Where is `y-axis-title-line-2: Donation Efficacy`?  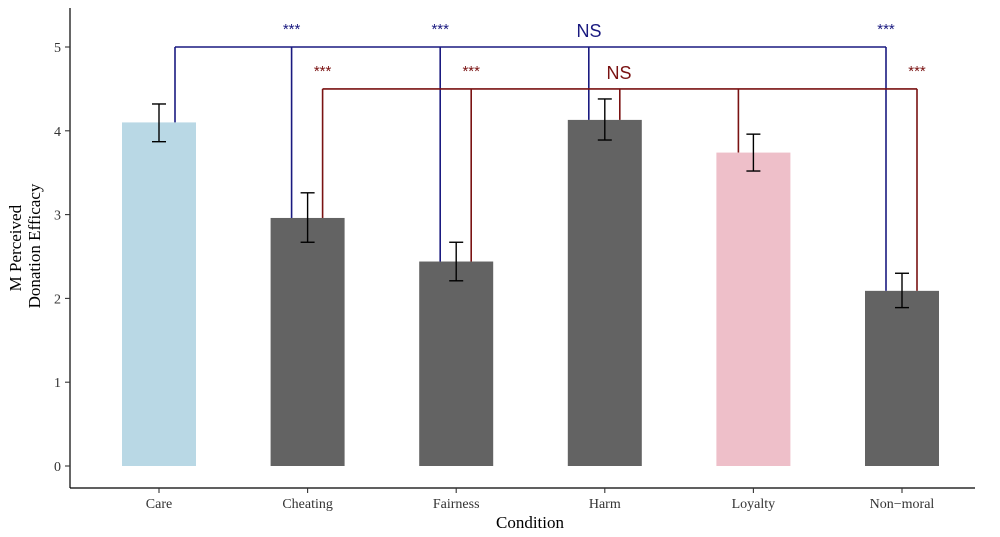
y-axis-title-line-2: Donation Efficacy is located at coordinates (34, 245).